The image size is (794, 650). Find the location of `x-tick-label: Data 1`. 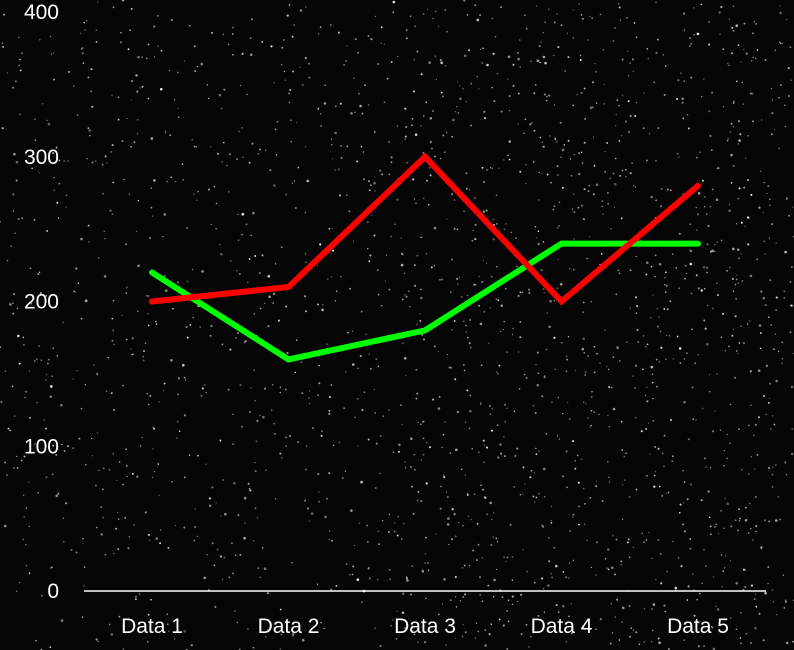

x-tick-label: Data 1 is located at coordinates (152, 626).